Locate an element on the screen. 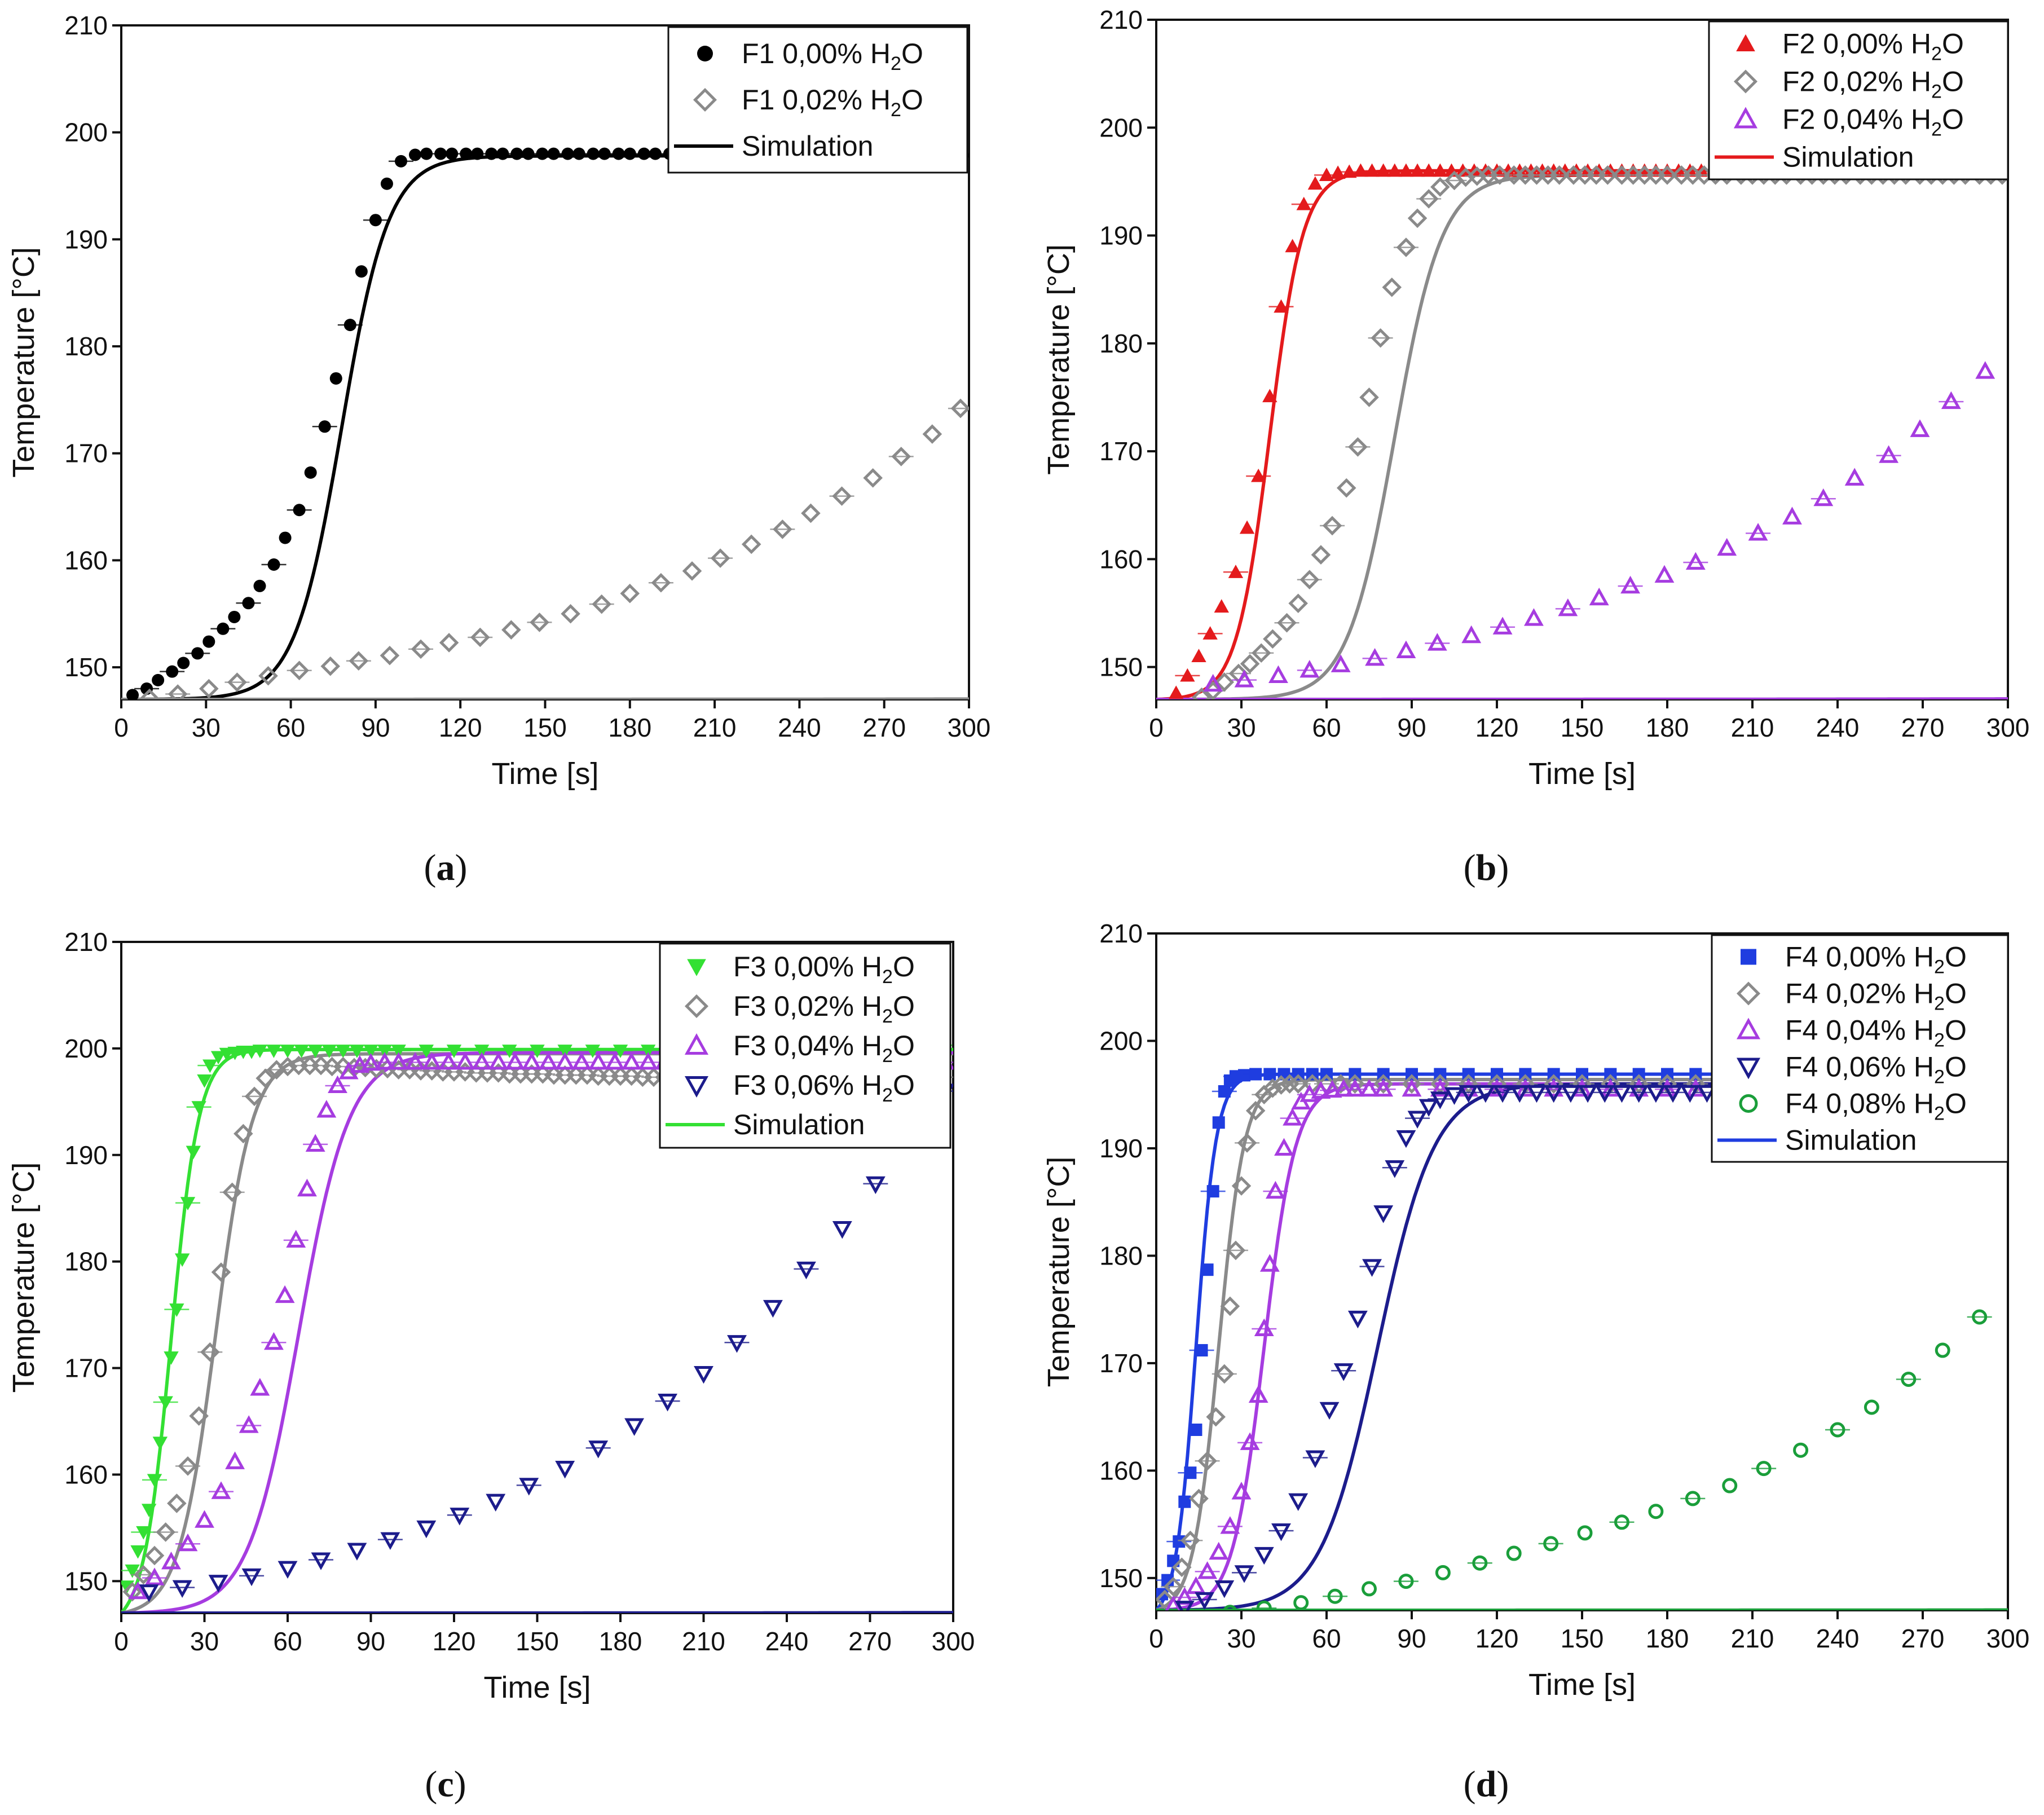 The image size is (2044, 1815). x-tick-label: 120 is located at coordinates (1497, 727).